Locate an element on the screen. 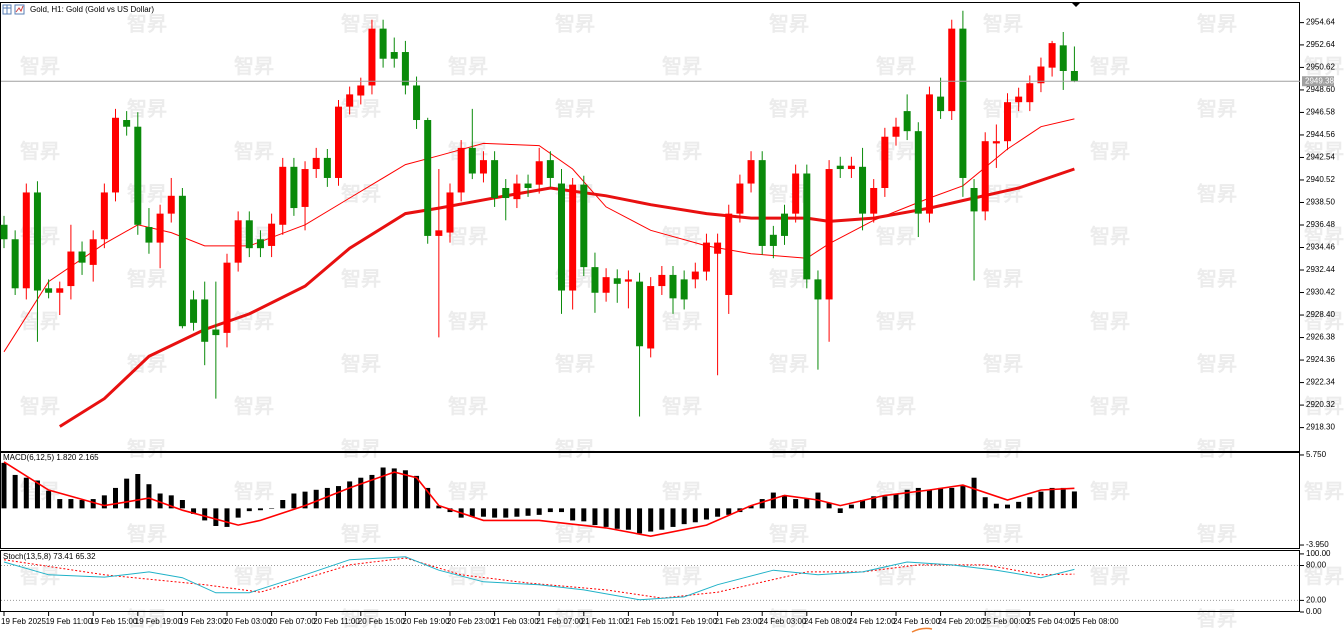 Image resolution: width=1344 pixels, height=635 pixels. shift-marker is located at coordinates (1076, 5).